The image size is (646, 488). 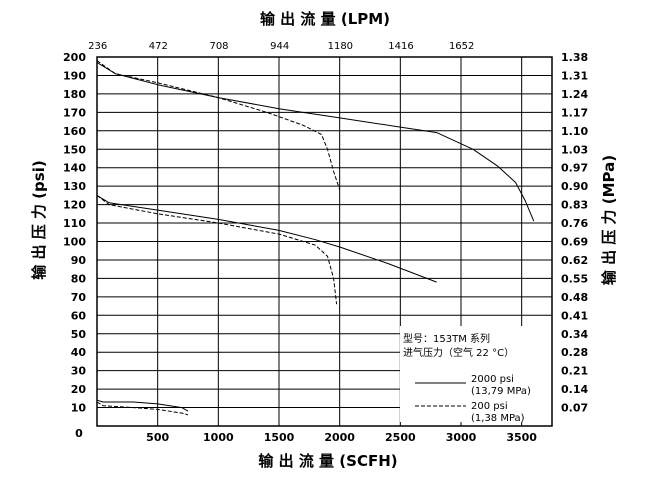 What do you see at coordinates (400, 437) in the screenshot?
I see `x-tick-label-5: 2500` at bounding box center [400, 437].